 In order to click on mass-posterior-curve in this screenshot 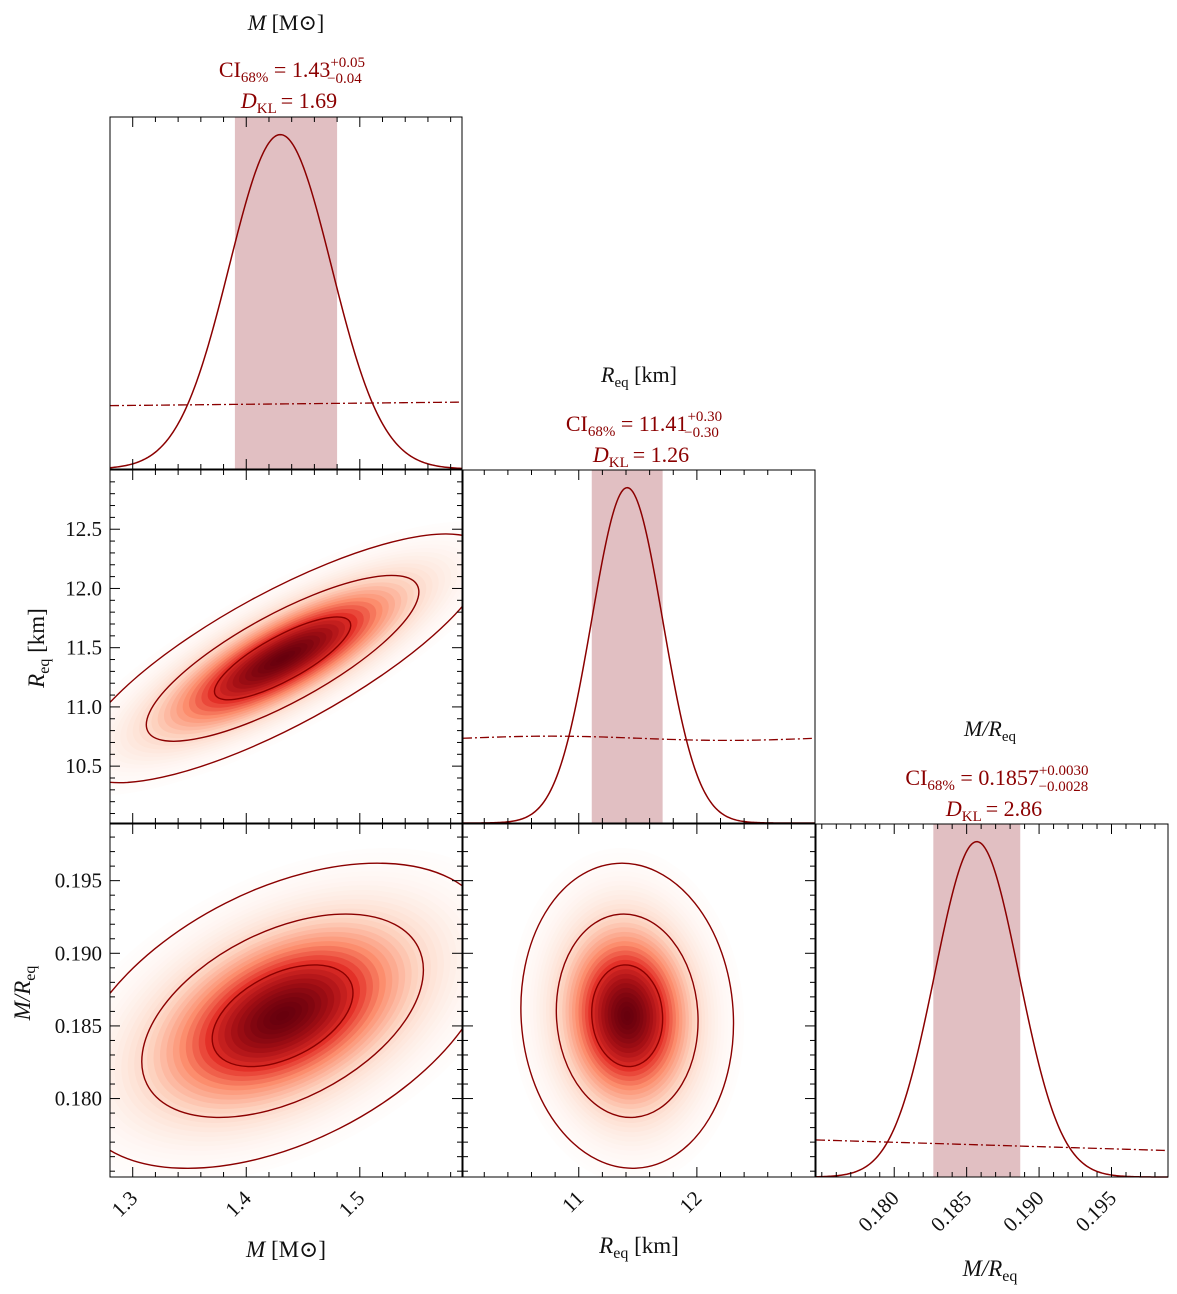, I will do `click(286, 301)`.